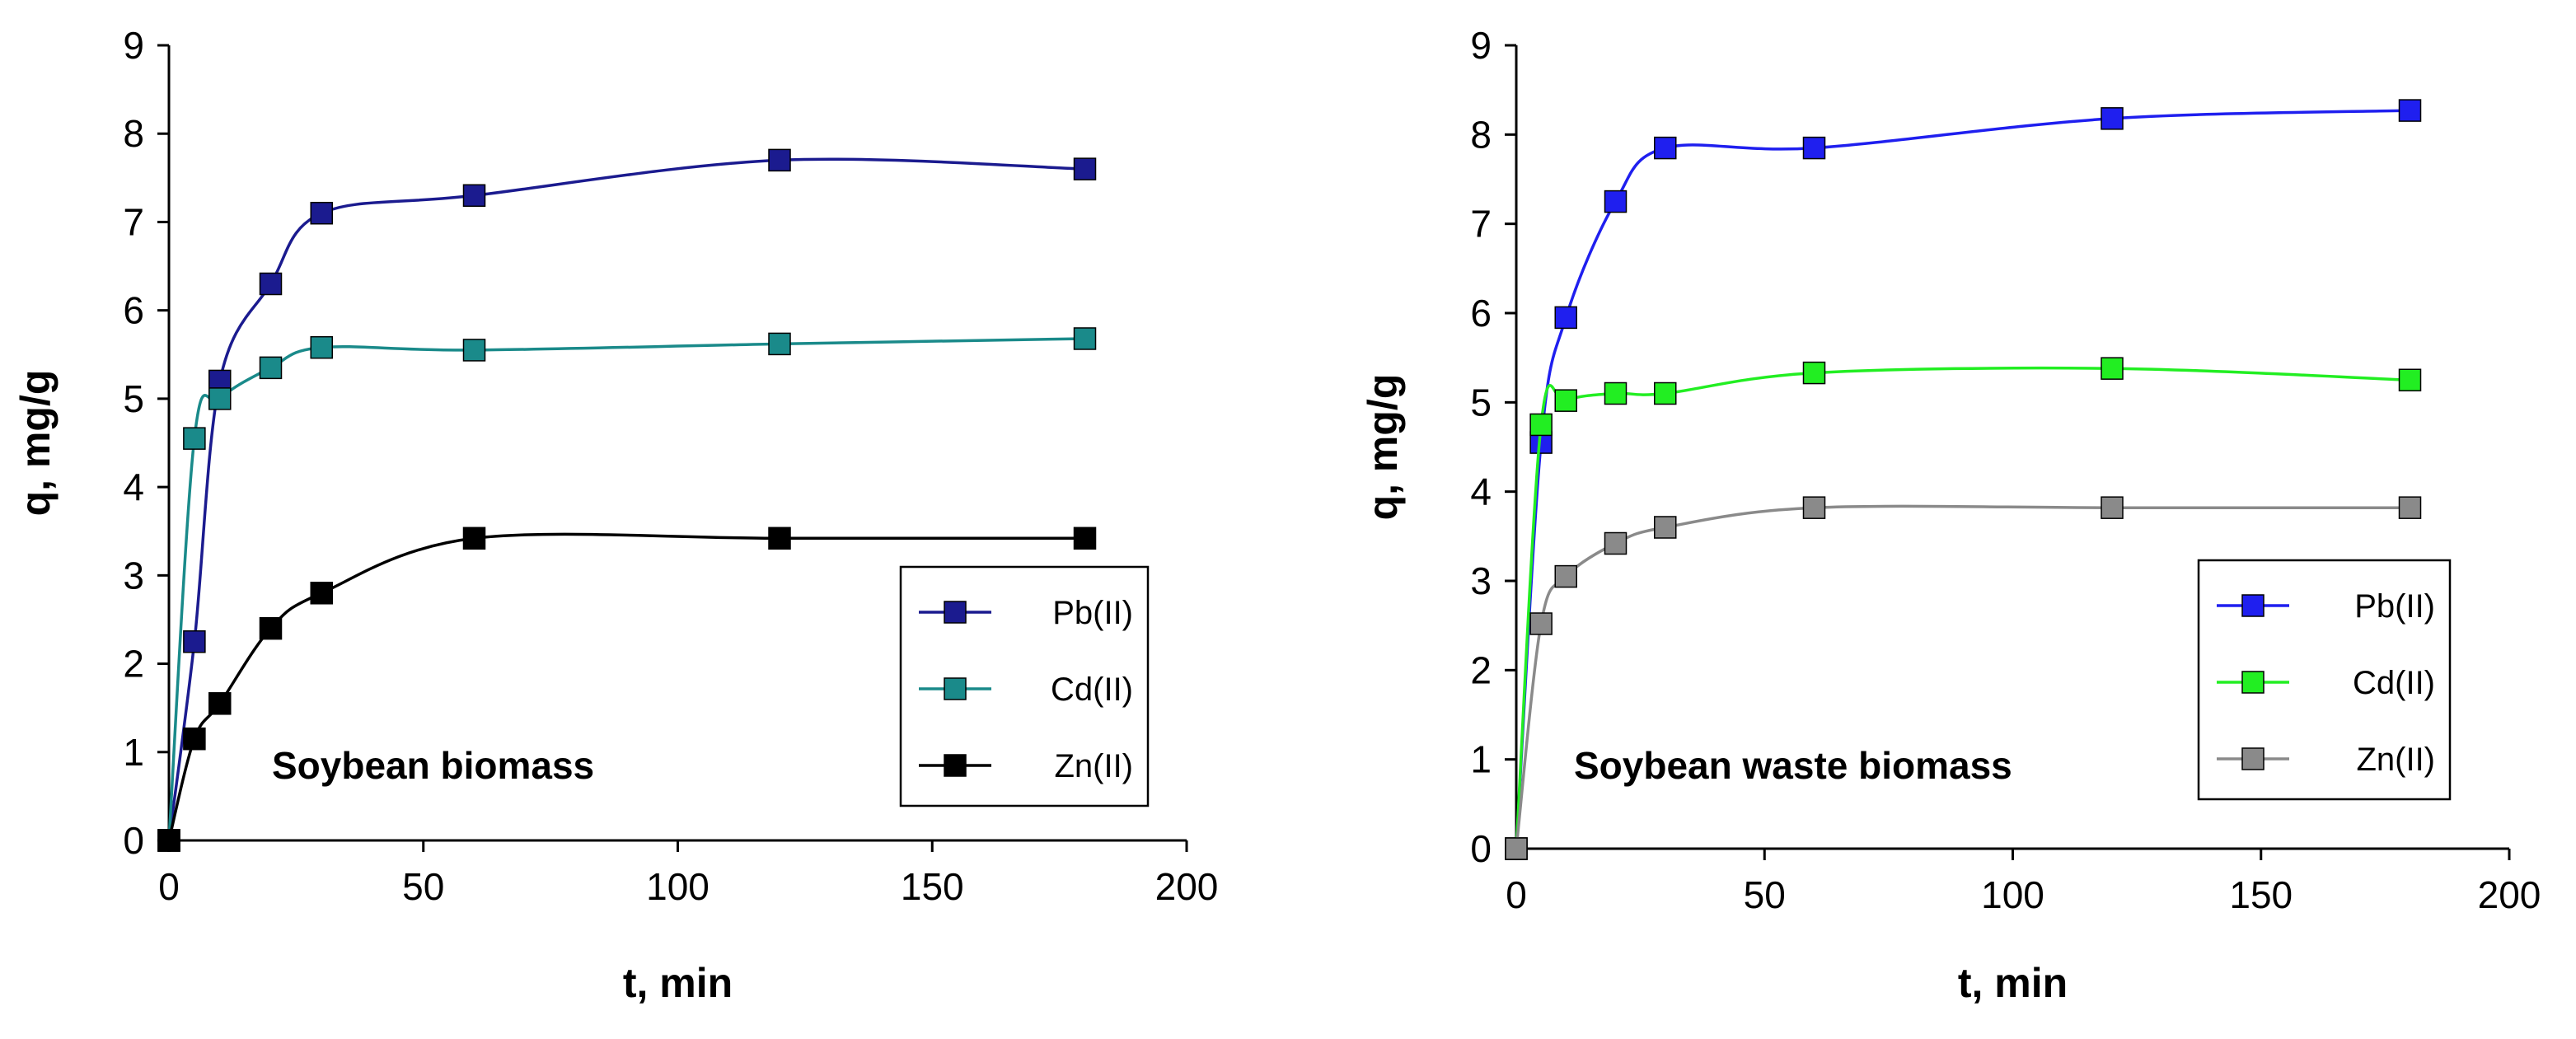  I want to click on series-line, so click(626, 686).